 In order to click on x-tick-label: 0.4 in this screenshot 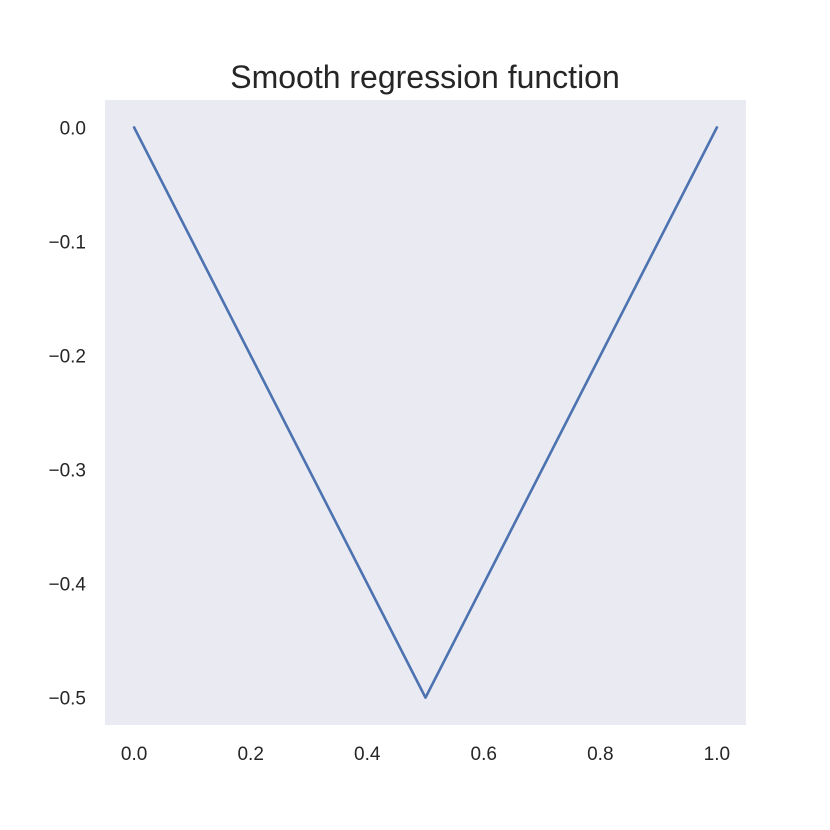, I will do `click(367, 754)`.